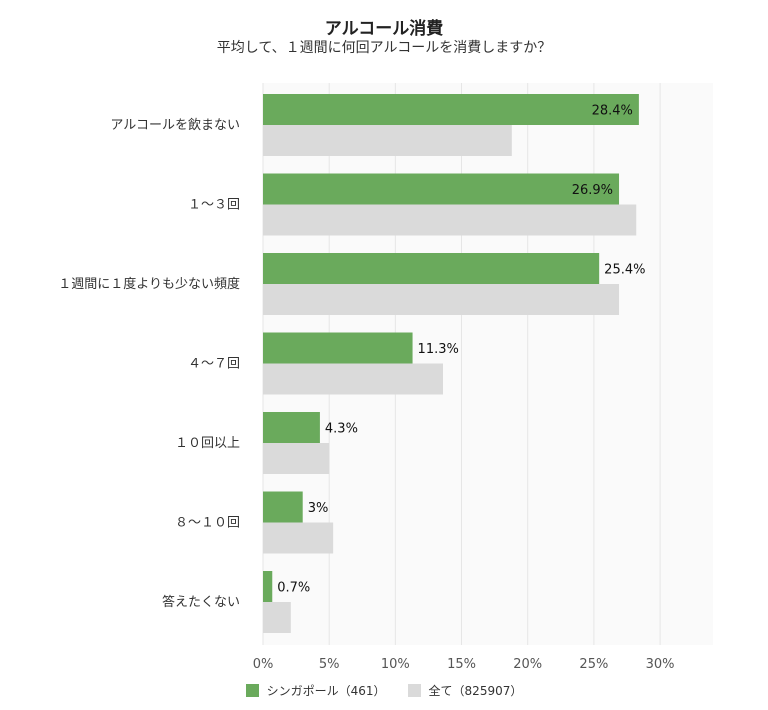 This screenshot has height=710, width=768. I want to click on x-tick-label: 20%, so click(527, 664).